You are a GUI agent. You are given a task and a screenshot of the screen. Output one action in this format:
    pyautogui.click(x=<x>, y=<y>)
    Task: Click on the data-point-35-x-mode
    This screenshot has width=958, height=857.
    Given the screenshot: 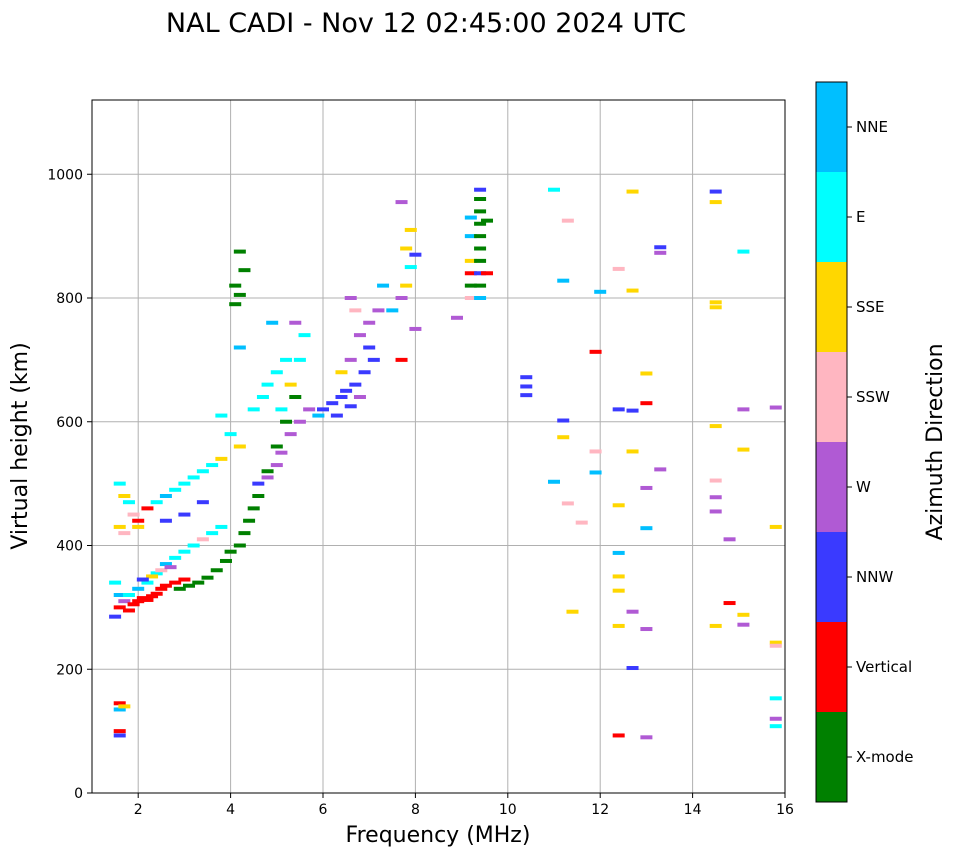 What is the action you would take?
    pyautogui.click(x=286, y=421)
    